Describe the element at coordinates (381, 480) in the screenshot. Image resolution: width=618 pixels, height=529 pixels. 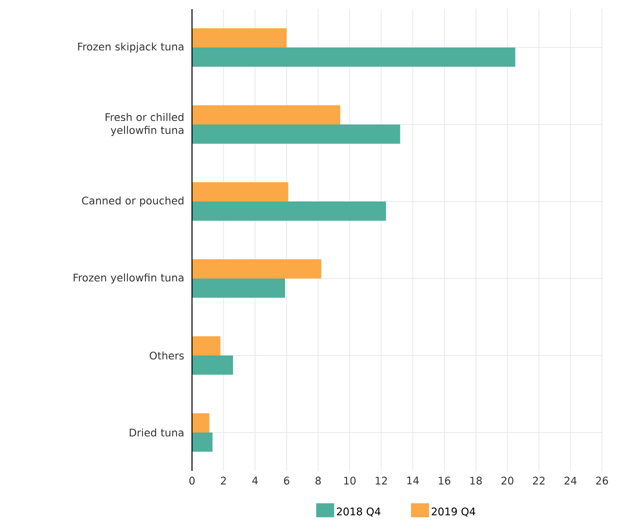
I see `x-tick-label: 12` at that location.